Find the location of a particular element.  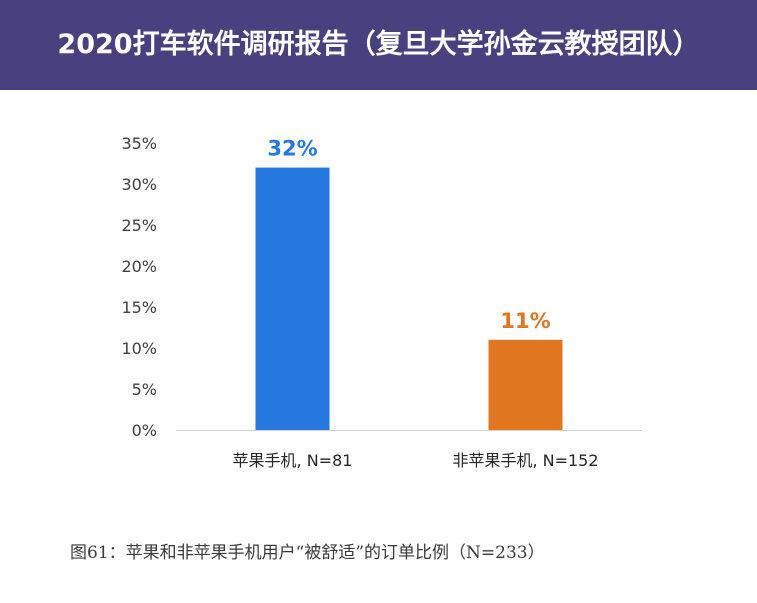

y-tick-label: 10% is located at coordinates (139, 348).